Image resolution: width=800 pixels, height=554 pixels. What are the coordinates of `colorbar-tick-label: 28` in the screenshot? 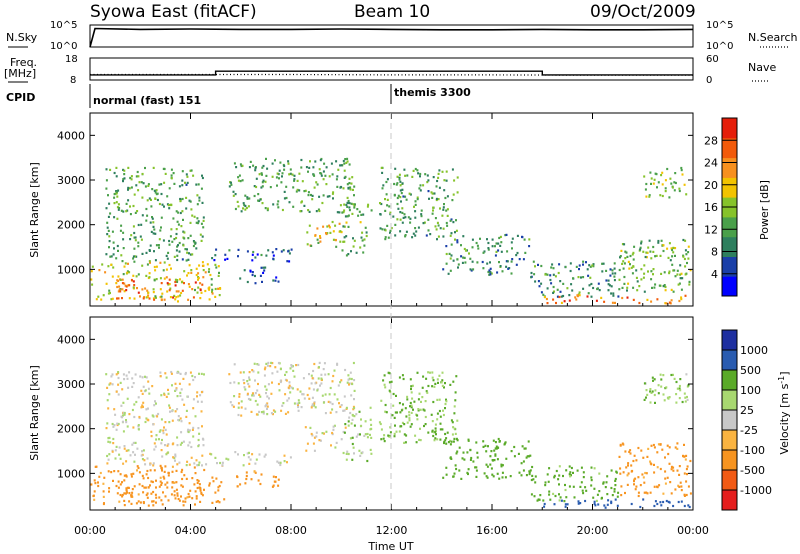 It's located at (711, 140).